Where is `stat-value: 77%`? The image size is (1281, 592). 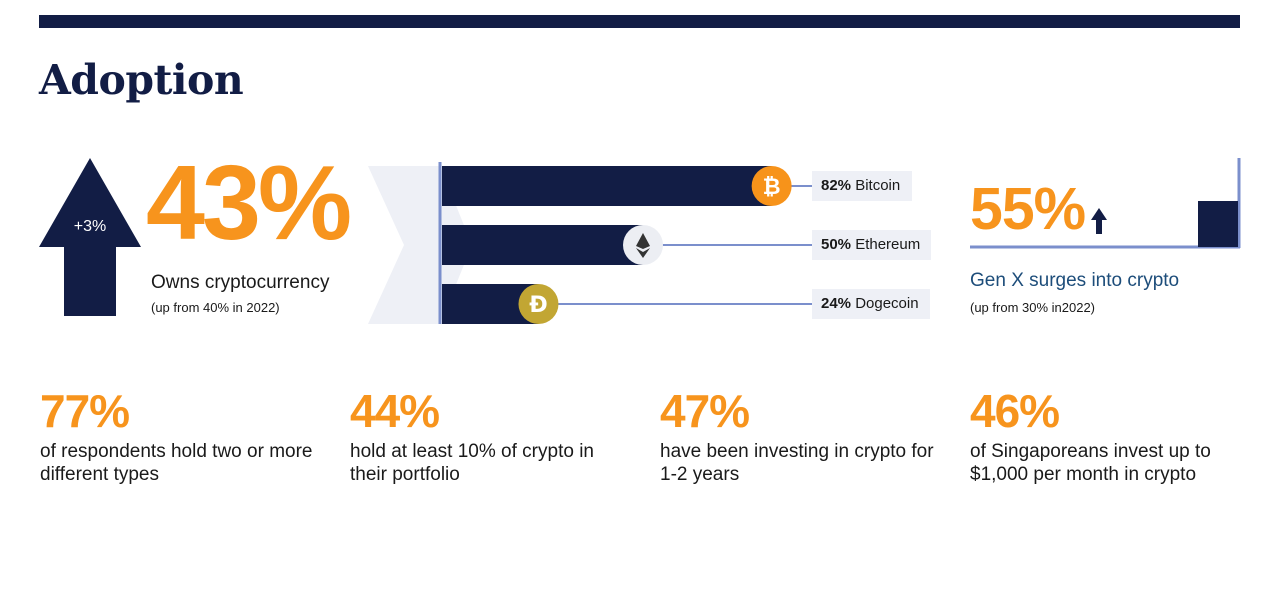
stat-value: 77% is located at coordinates (85, 411).